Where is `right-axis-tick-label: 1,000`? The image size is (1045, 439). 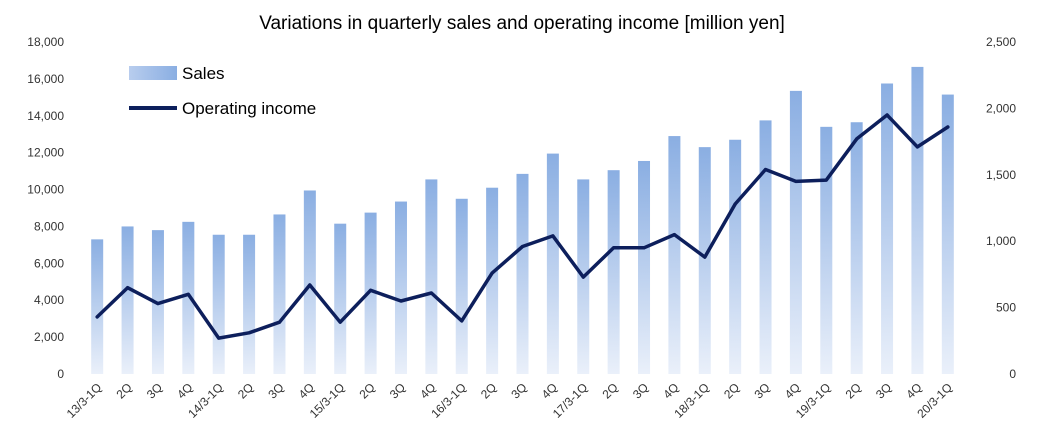
right-axis-tick-label: 1,000 is located at coordinates (1001, 241).